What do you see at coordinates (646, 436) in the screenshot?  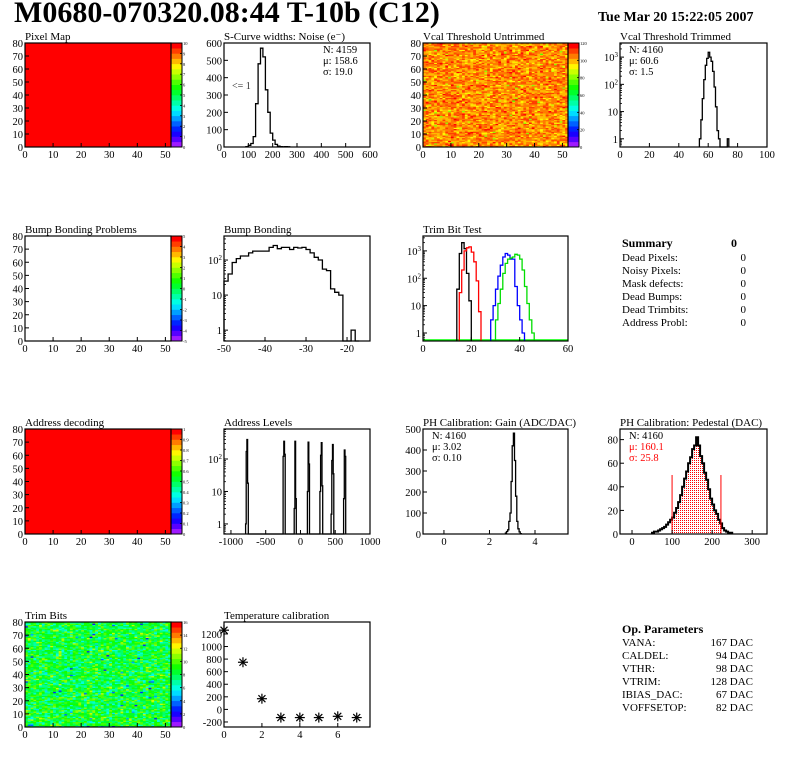 I see `stats-line: N: 4160` at bounding box center [646, 436].